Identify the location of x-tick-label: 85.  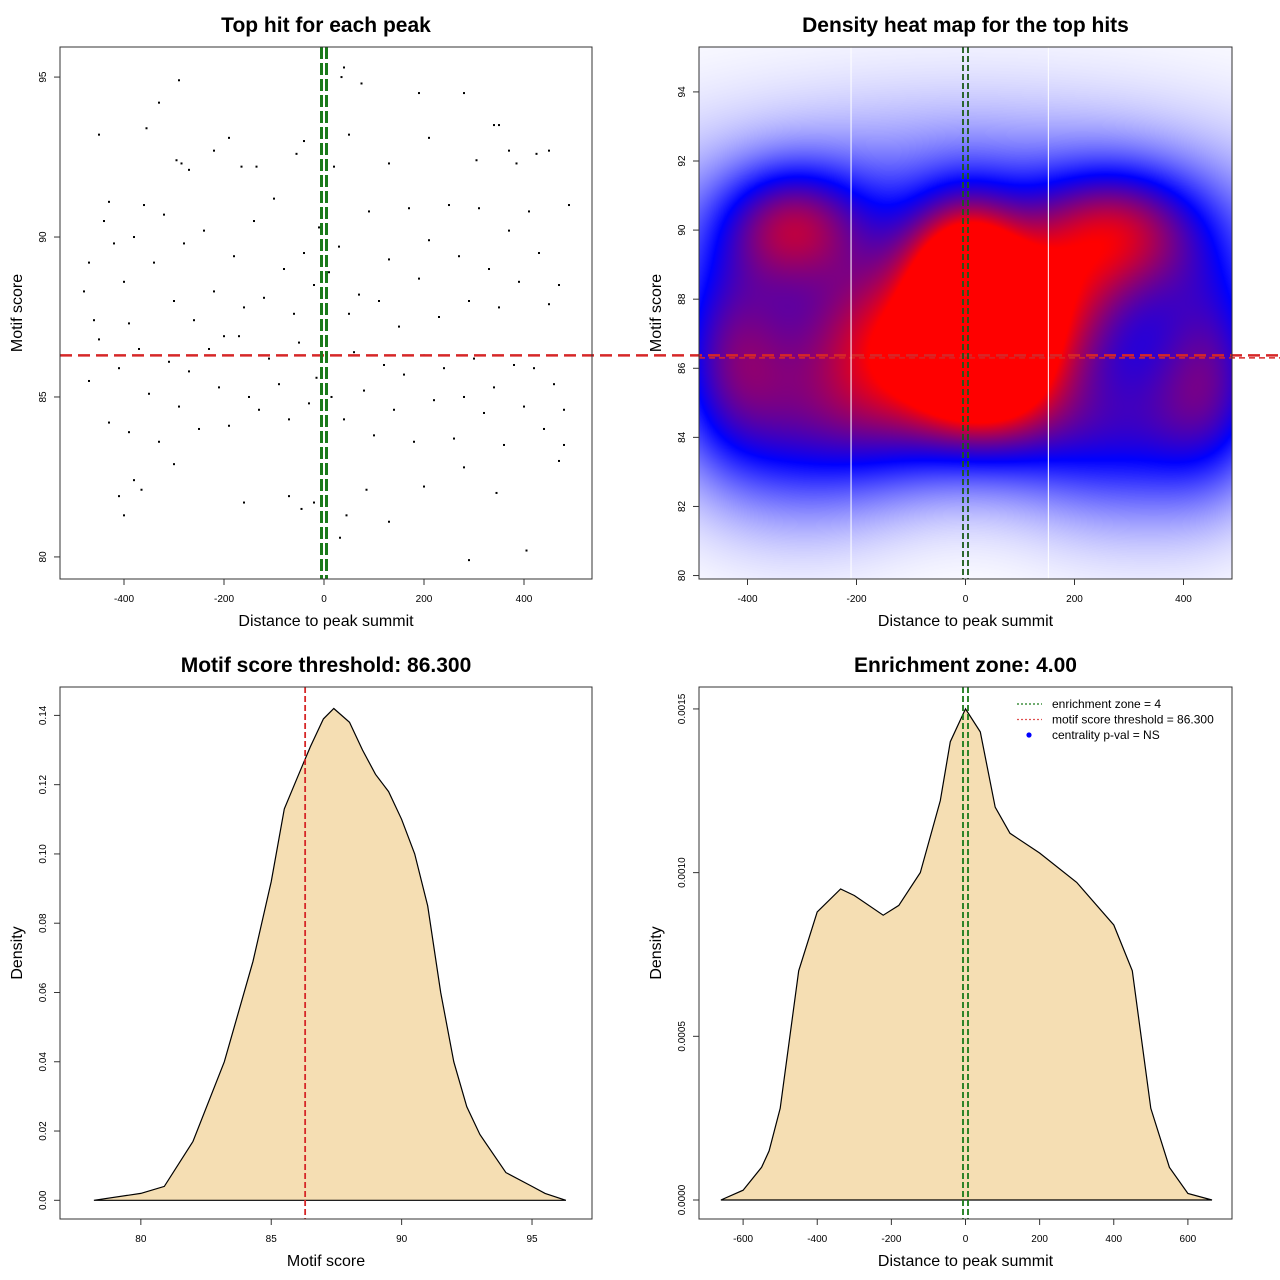
(272, 1239).